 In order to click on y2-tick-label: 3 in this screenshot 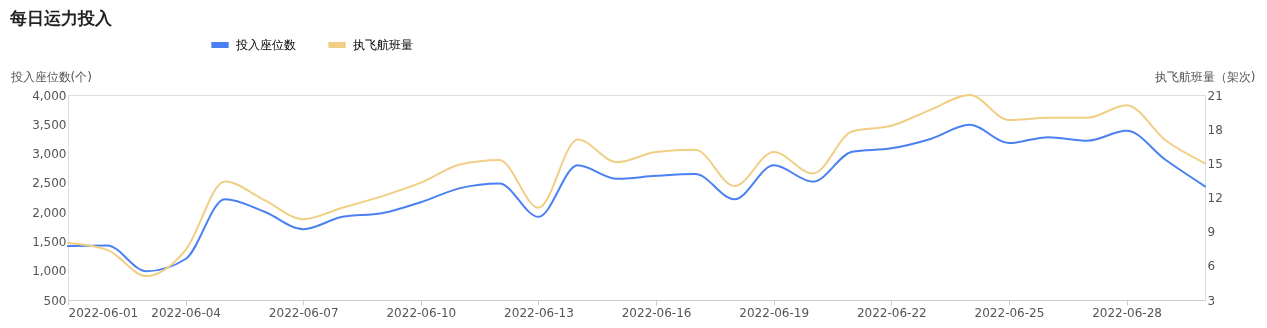, I will do `click(1211, 300)`.